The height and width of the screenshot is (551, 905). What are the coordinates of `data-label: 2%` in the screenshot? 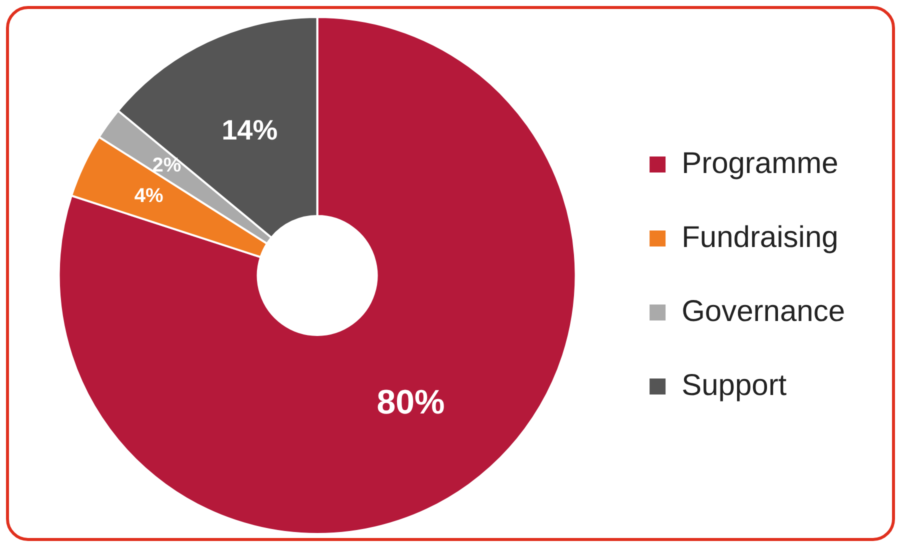 It's located at (167, 165).